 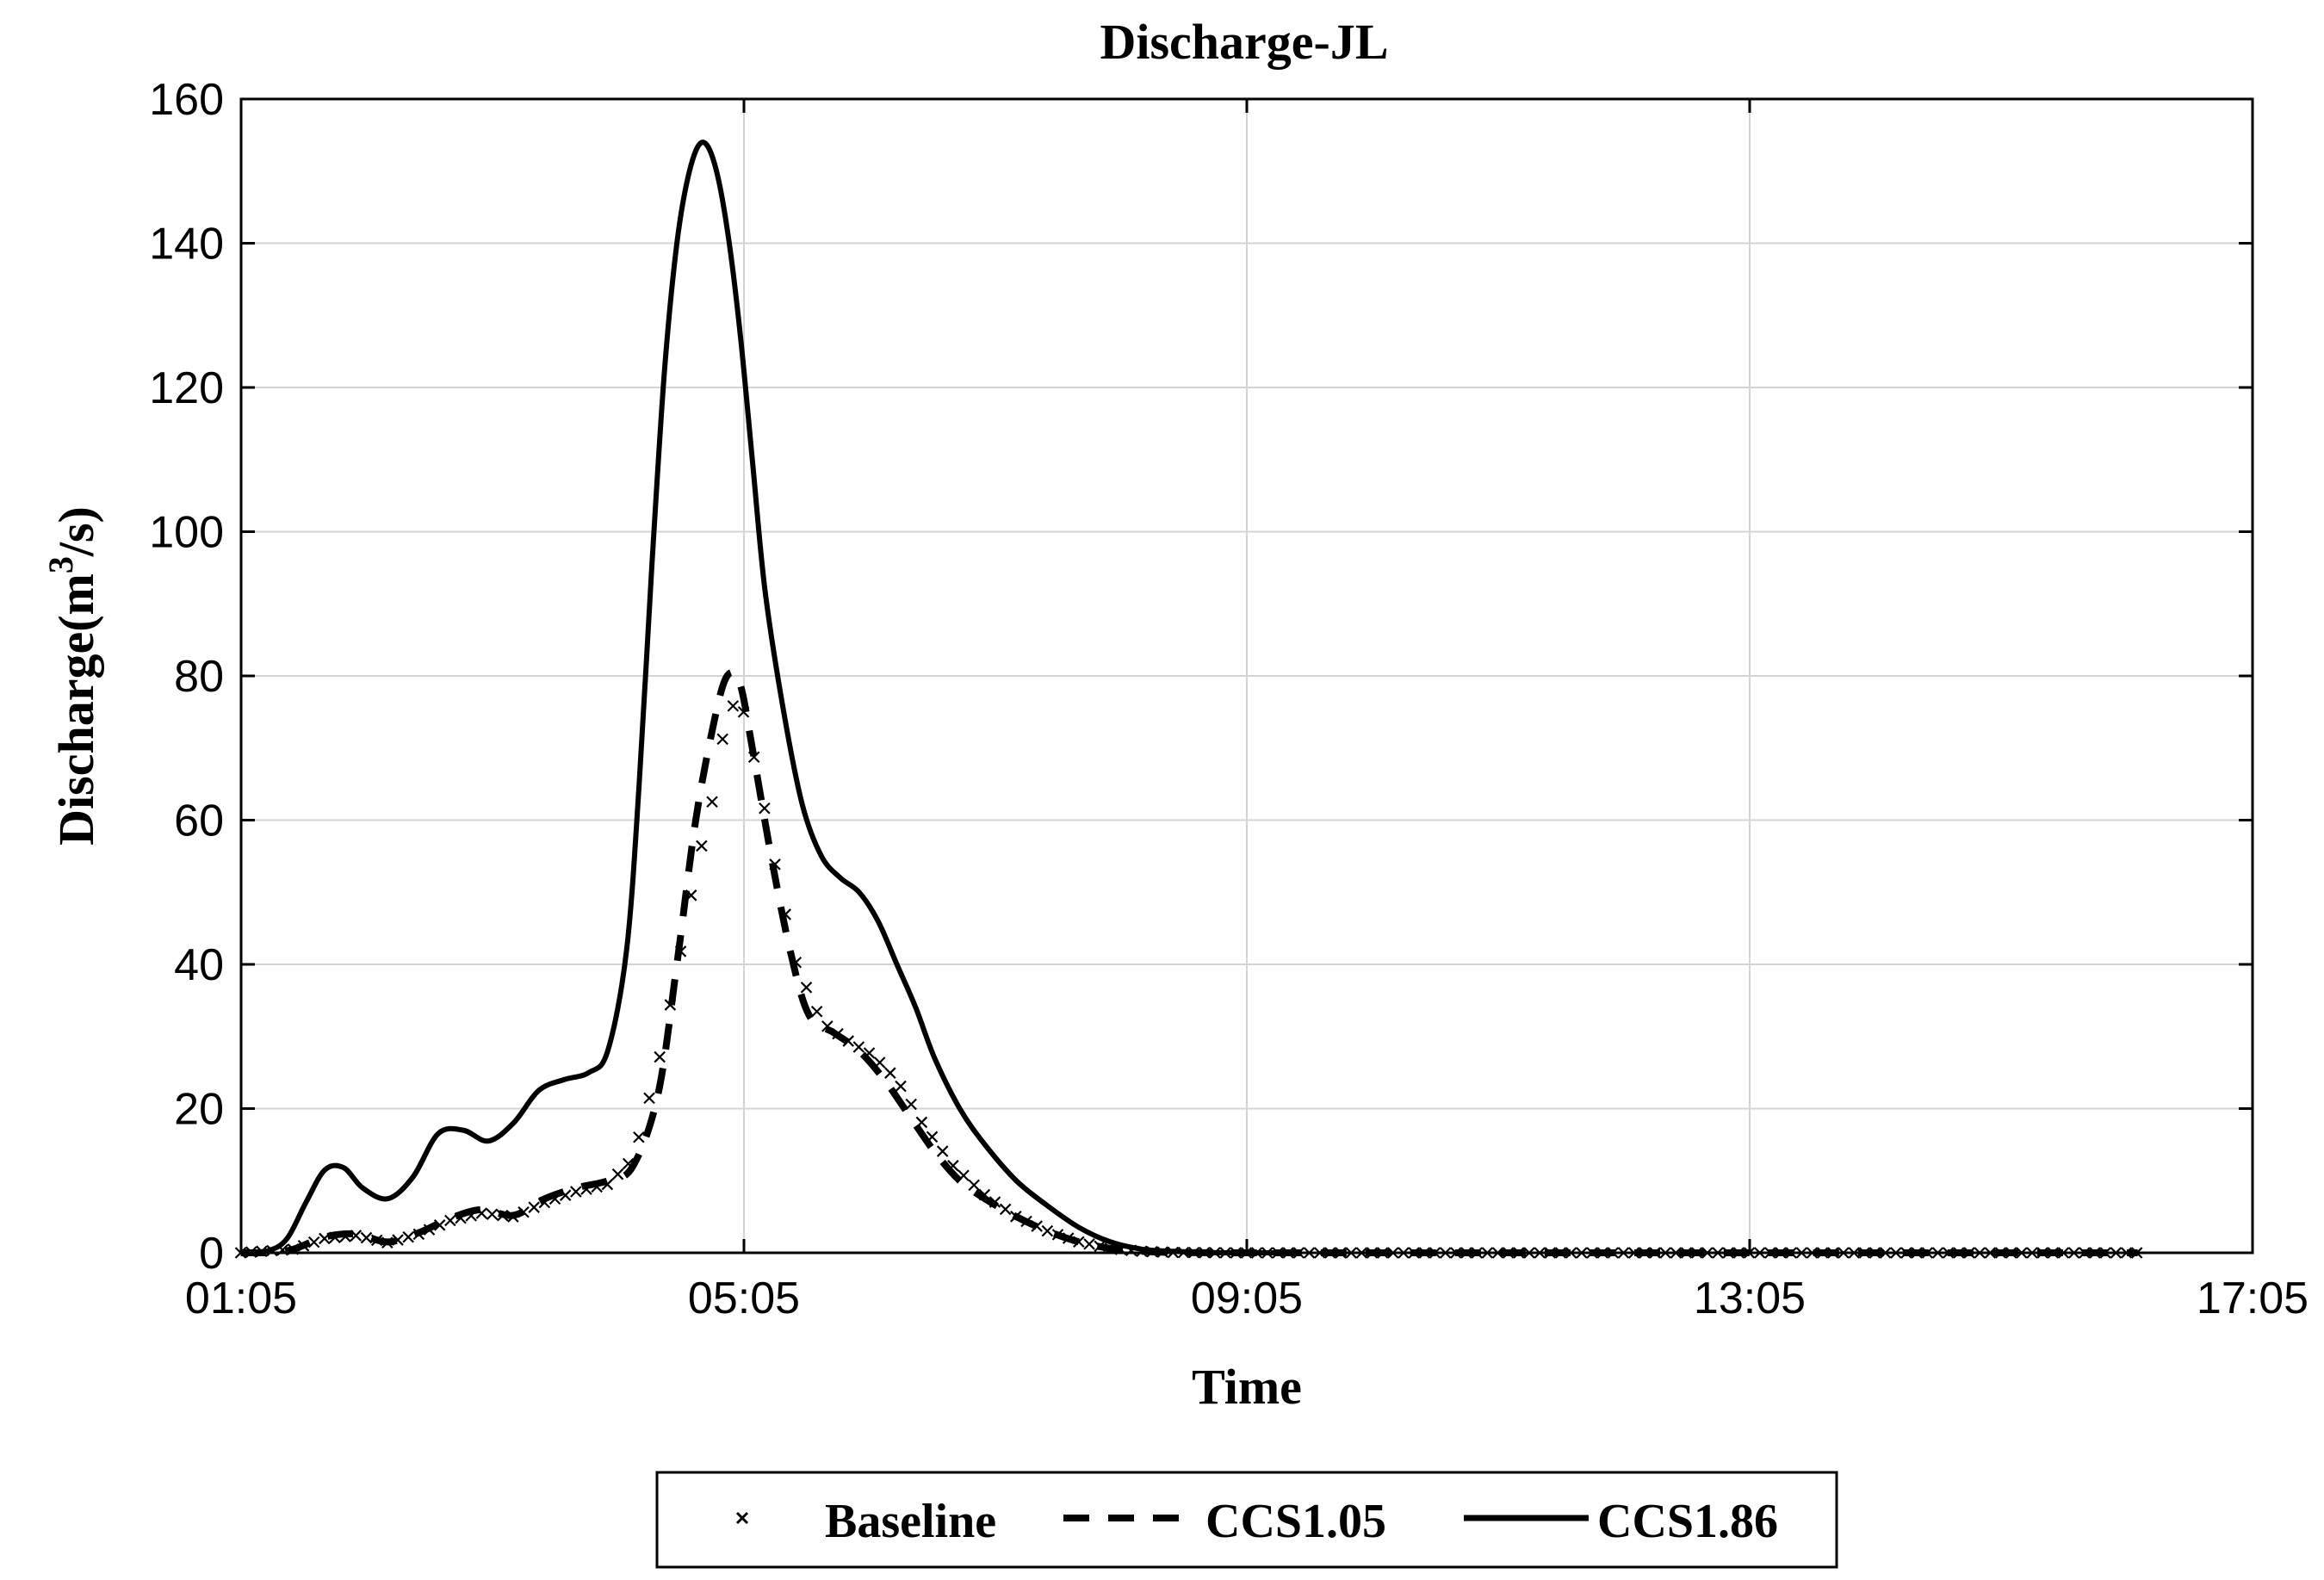 What do you see at coordinates (1296, 1521) in the screenshot?
I see `legend-label-ccs105: CCS1.05` at bounding box center [1296, 1521].